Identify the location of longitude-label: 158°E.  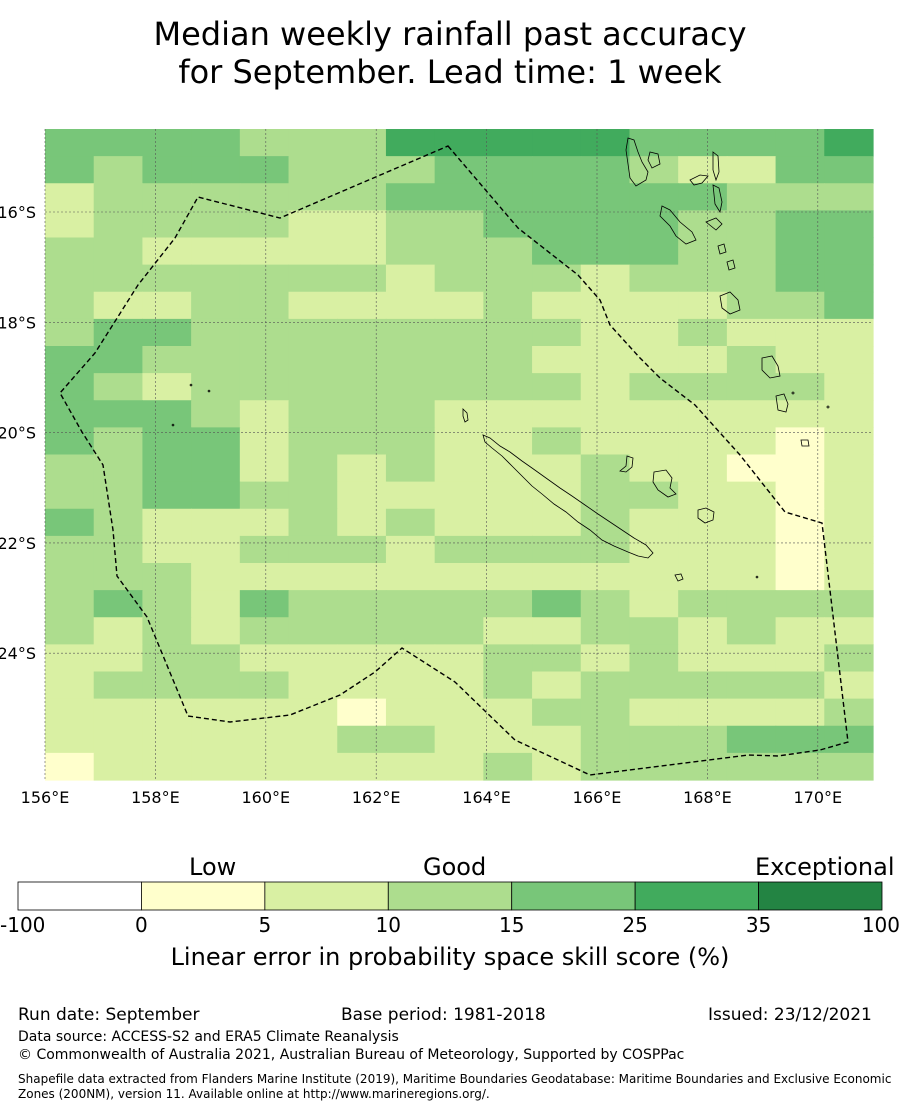
(155, 797).